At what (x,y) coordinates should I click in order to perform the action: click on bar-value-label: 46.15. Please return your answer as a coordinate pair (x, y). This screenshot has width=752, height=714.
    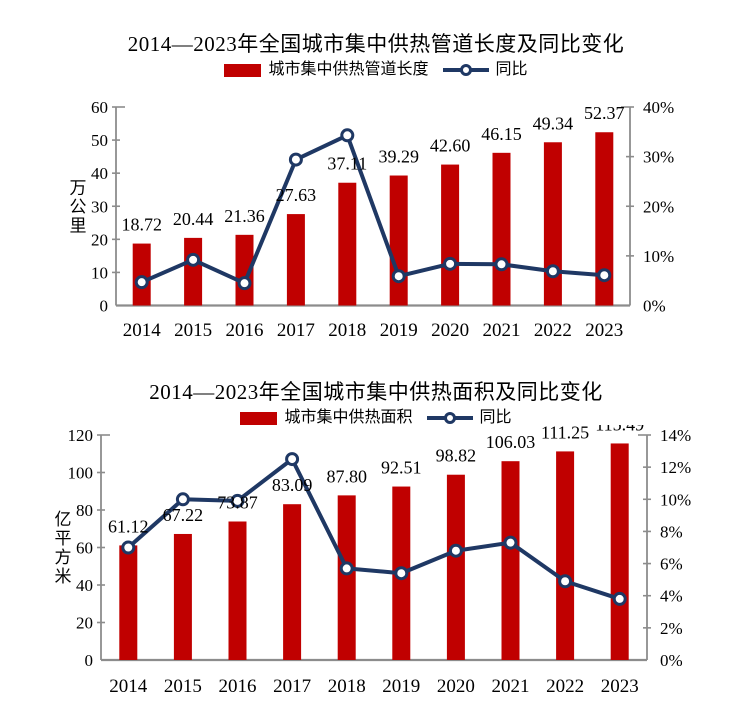
    Looking at the image, I should click on (501, 134).